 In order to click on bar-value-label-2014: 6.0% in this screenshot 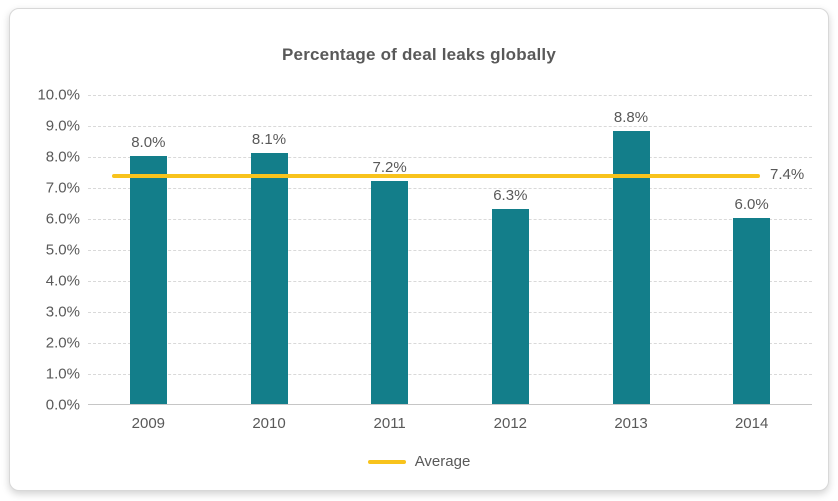, I will do `click(751, 204)`.